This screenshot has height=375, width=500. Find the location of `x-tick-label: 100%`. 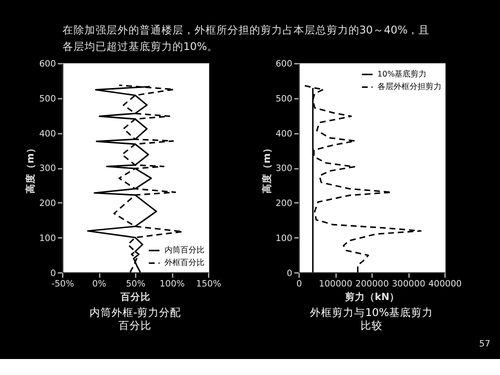

x-tick-label: 100% is located at coordinates (172, 285).